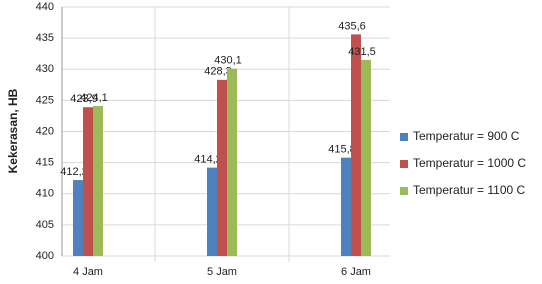 This screenshot has width=542, height=284. What do you see at coordinates (352, 26) in the screenshot?
I see `value-label: 435,6` at bounding box center [352, 26].